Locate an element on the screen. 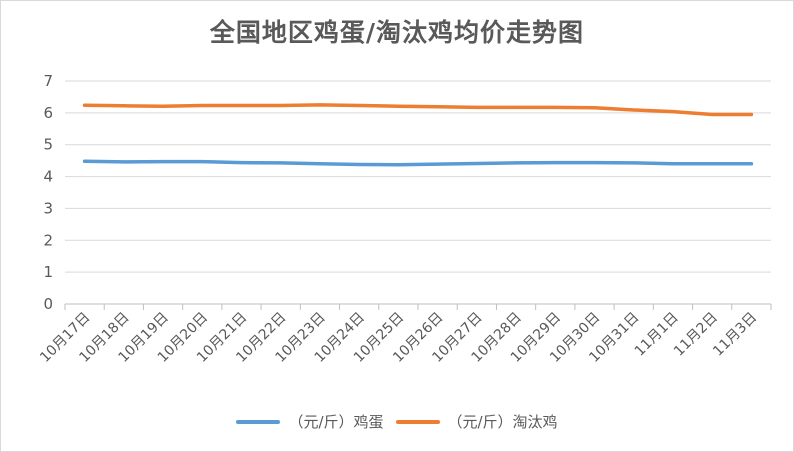 The image size is (794, 452). legend-label: （元/斤）鸡蛋 is located at coordinates (336, 422).